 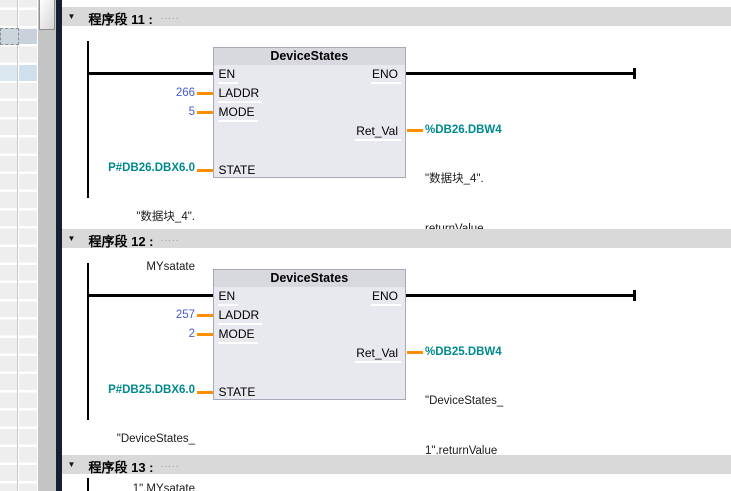 I want to click on state-operand: P#DB26.DBX6.0 "数据块_4". MYsatate, so click(x=151, y=218).